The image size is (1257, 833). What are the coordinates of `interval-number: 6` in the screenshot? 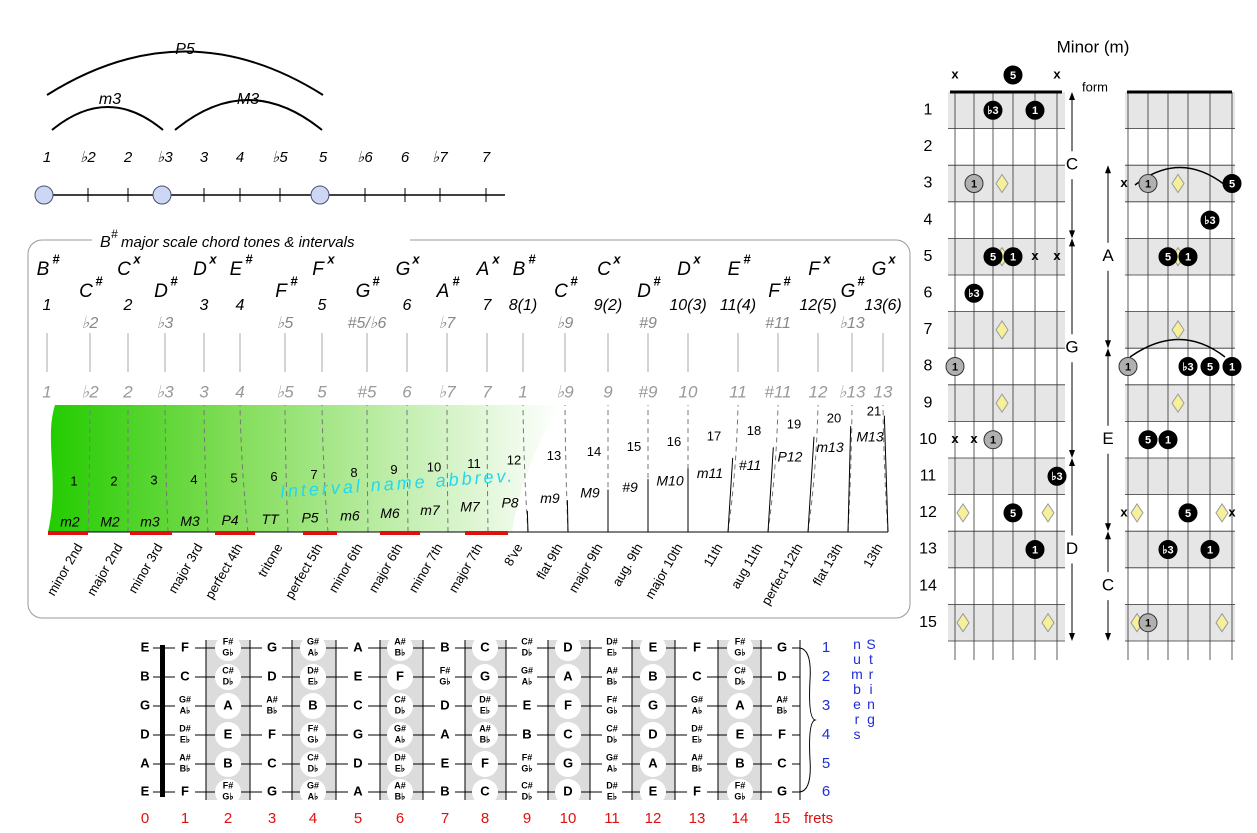 It's located at (273, 476).